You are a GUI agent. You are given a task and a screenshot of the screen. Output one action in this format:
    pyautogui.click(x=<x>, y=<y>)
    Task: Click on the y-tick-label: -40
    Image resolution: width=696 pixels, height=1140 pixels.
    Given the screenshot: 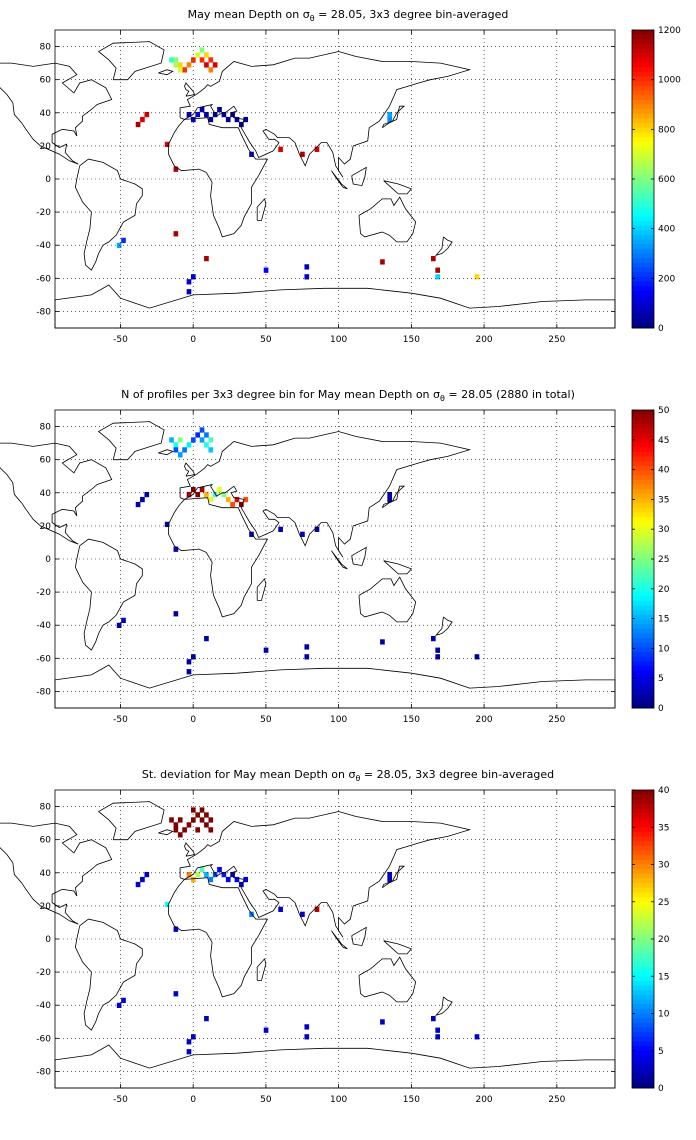 What is the action you would take?
    pyautogui.click(x=43, y=1006)
    